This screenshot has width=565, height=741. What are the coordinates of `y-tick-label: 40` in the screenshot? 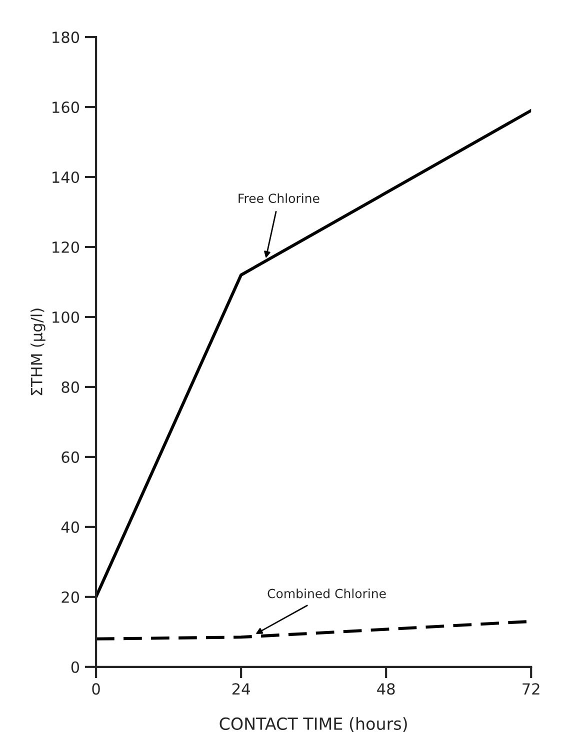 It's located at (70, 527).